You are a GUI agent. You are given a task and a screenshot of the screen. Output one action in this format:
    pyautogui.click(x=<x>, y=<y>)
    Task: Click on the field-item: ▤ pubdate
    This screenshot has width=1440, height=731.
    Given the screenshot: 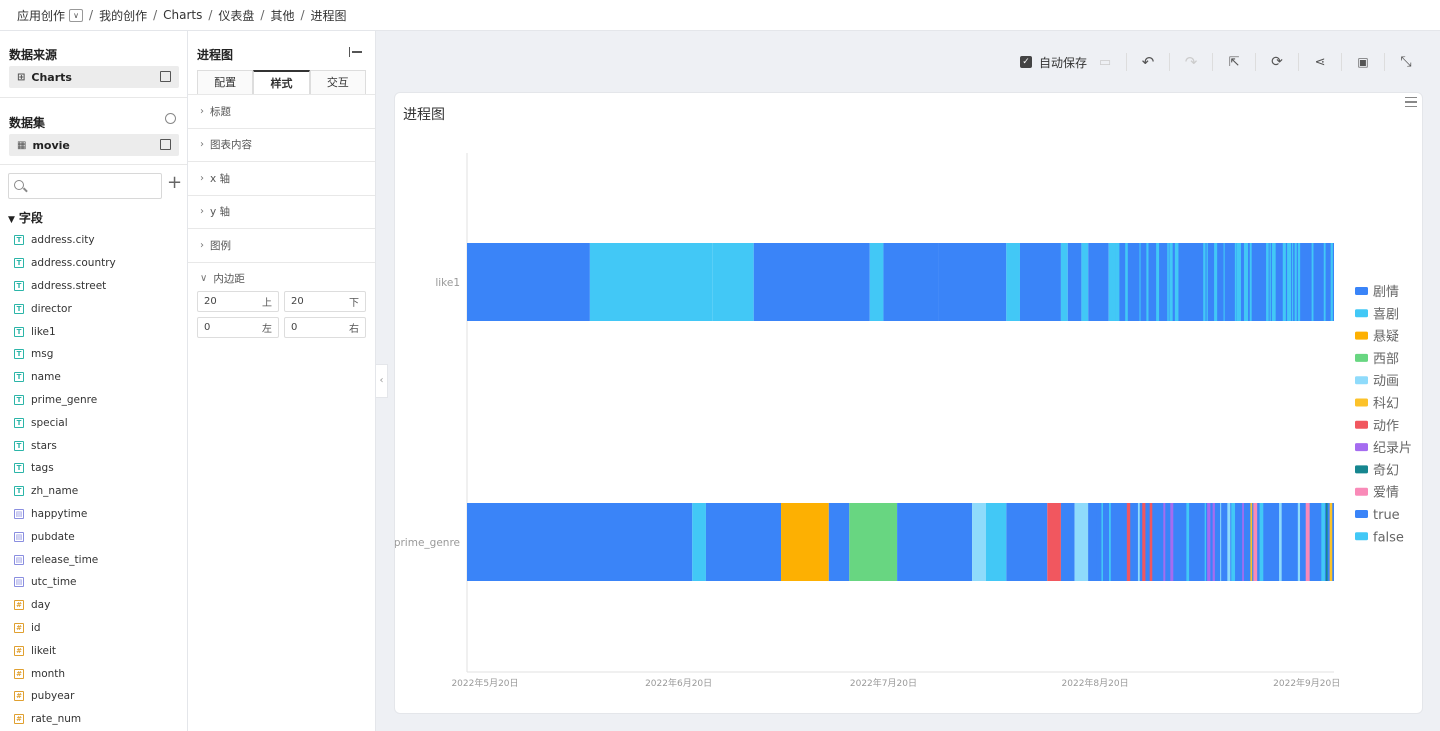 What is the action you would take?
    pyautogui.click(x=99, y=536)
    